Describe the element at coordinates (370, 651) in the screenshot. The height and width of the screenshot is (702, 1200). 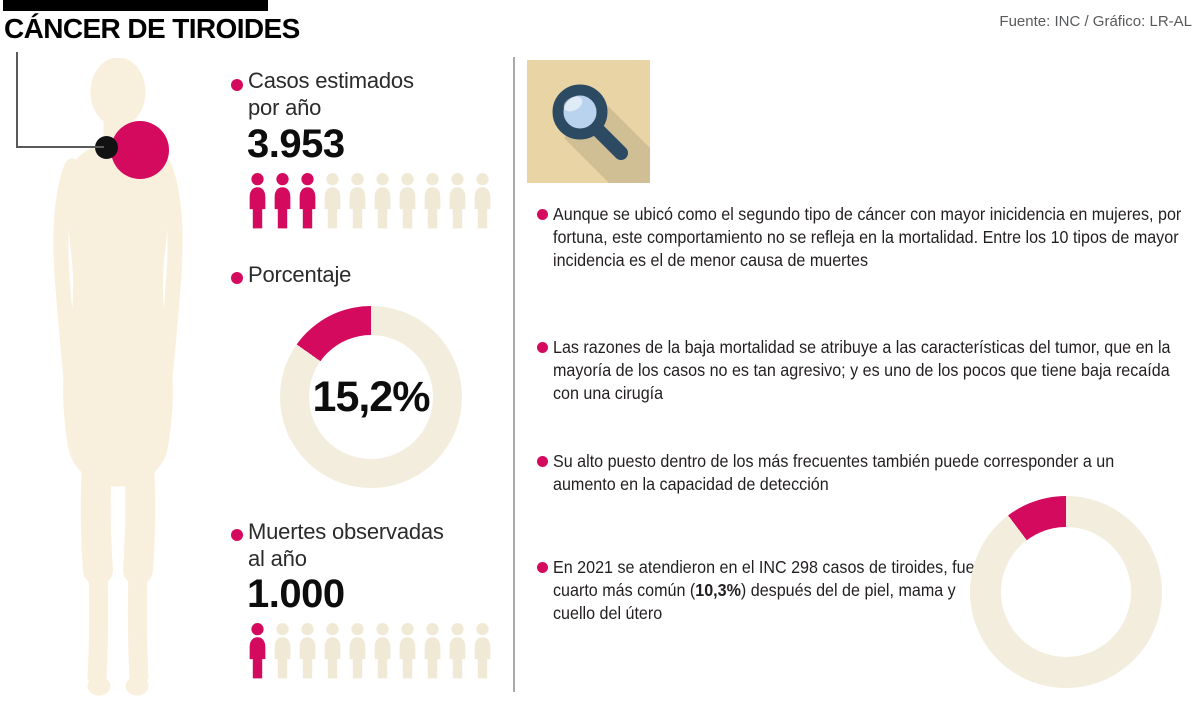
I see `deaths-pictogram-row` at that location.